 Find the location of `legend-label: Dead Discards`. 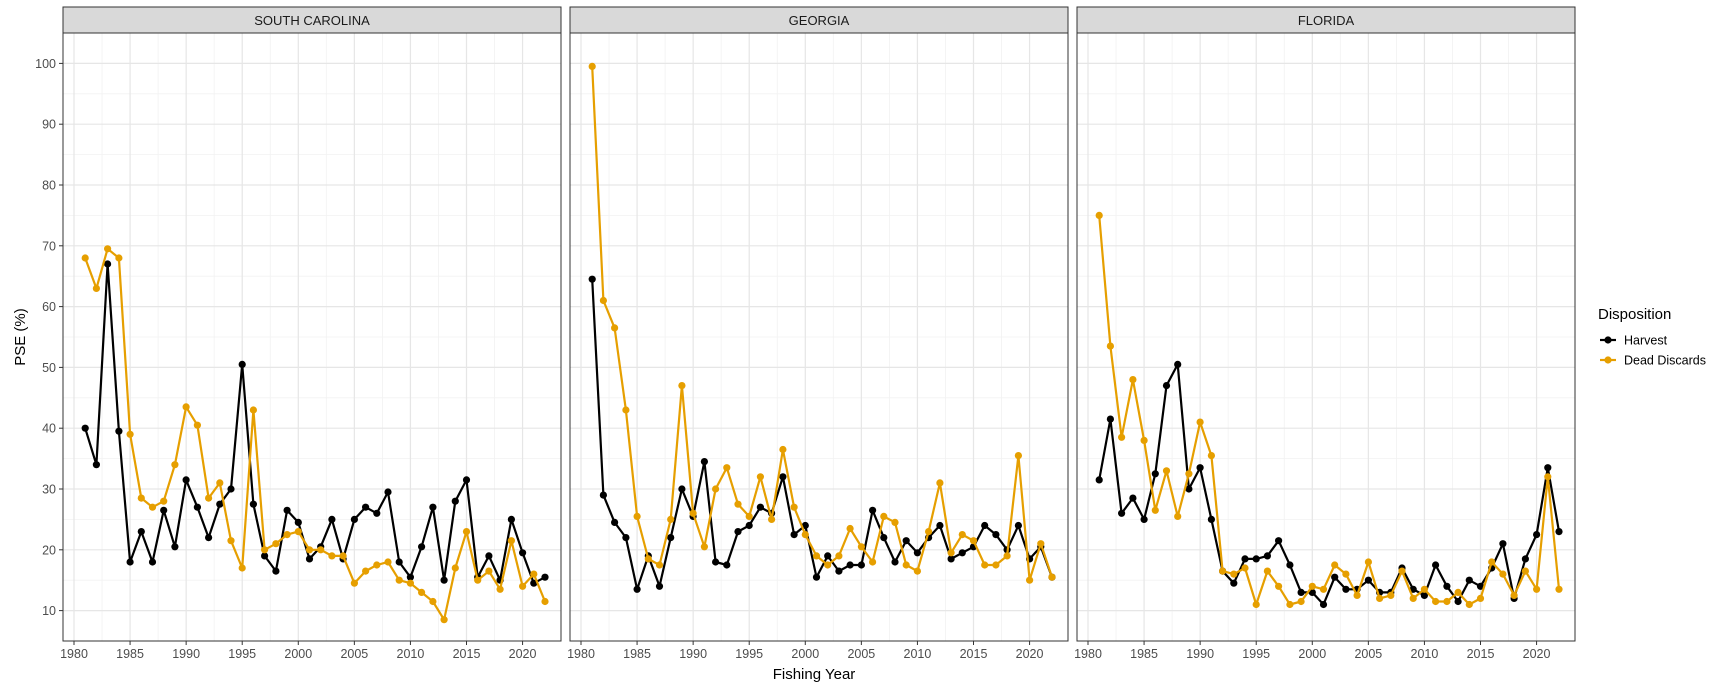

legend-label: Dead Discards is located at coordinates (1665, 361).